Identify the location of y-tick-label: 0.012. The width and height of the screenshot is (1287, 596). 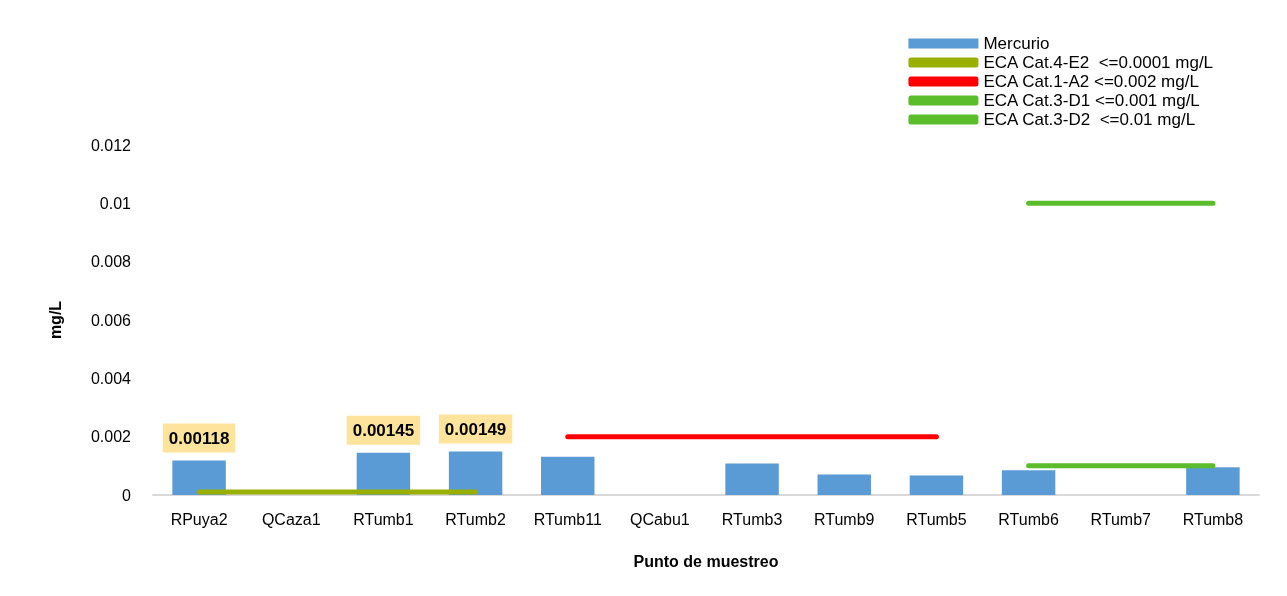
(111, 145).